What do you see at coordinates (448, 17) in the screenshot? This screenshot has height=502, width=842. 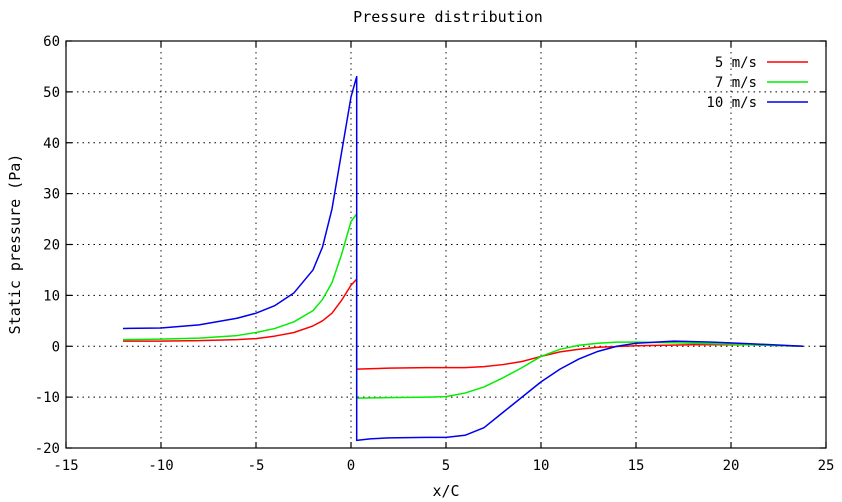 I see `chart-title: Pressure distribution` at bounding box center [448, 17].